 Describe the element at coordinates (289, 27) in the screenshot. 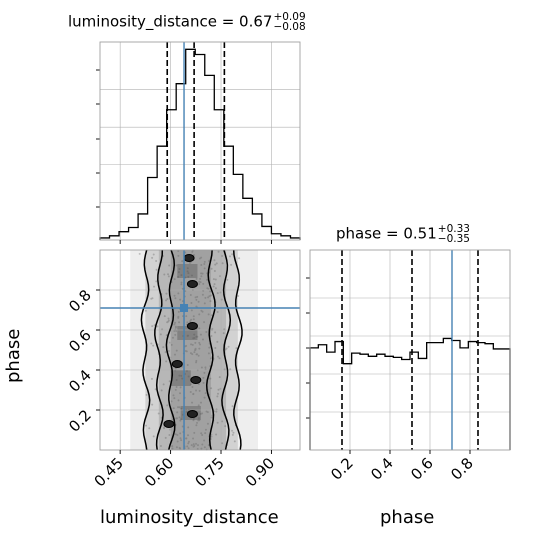

I see `lum-title-minus: −0.08` at that location.